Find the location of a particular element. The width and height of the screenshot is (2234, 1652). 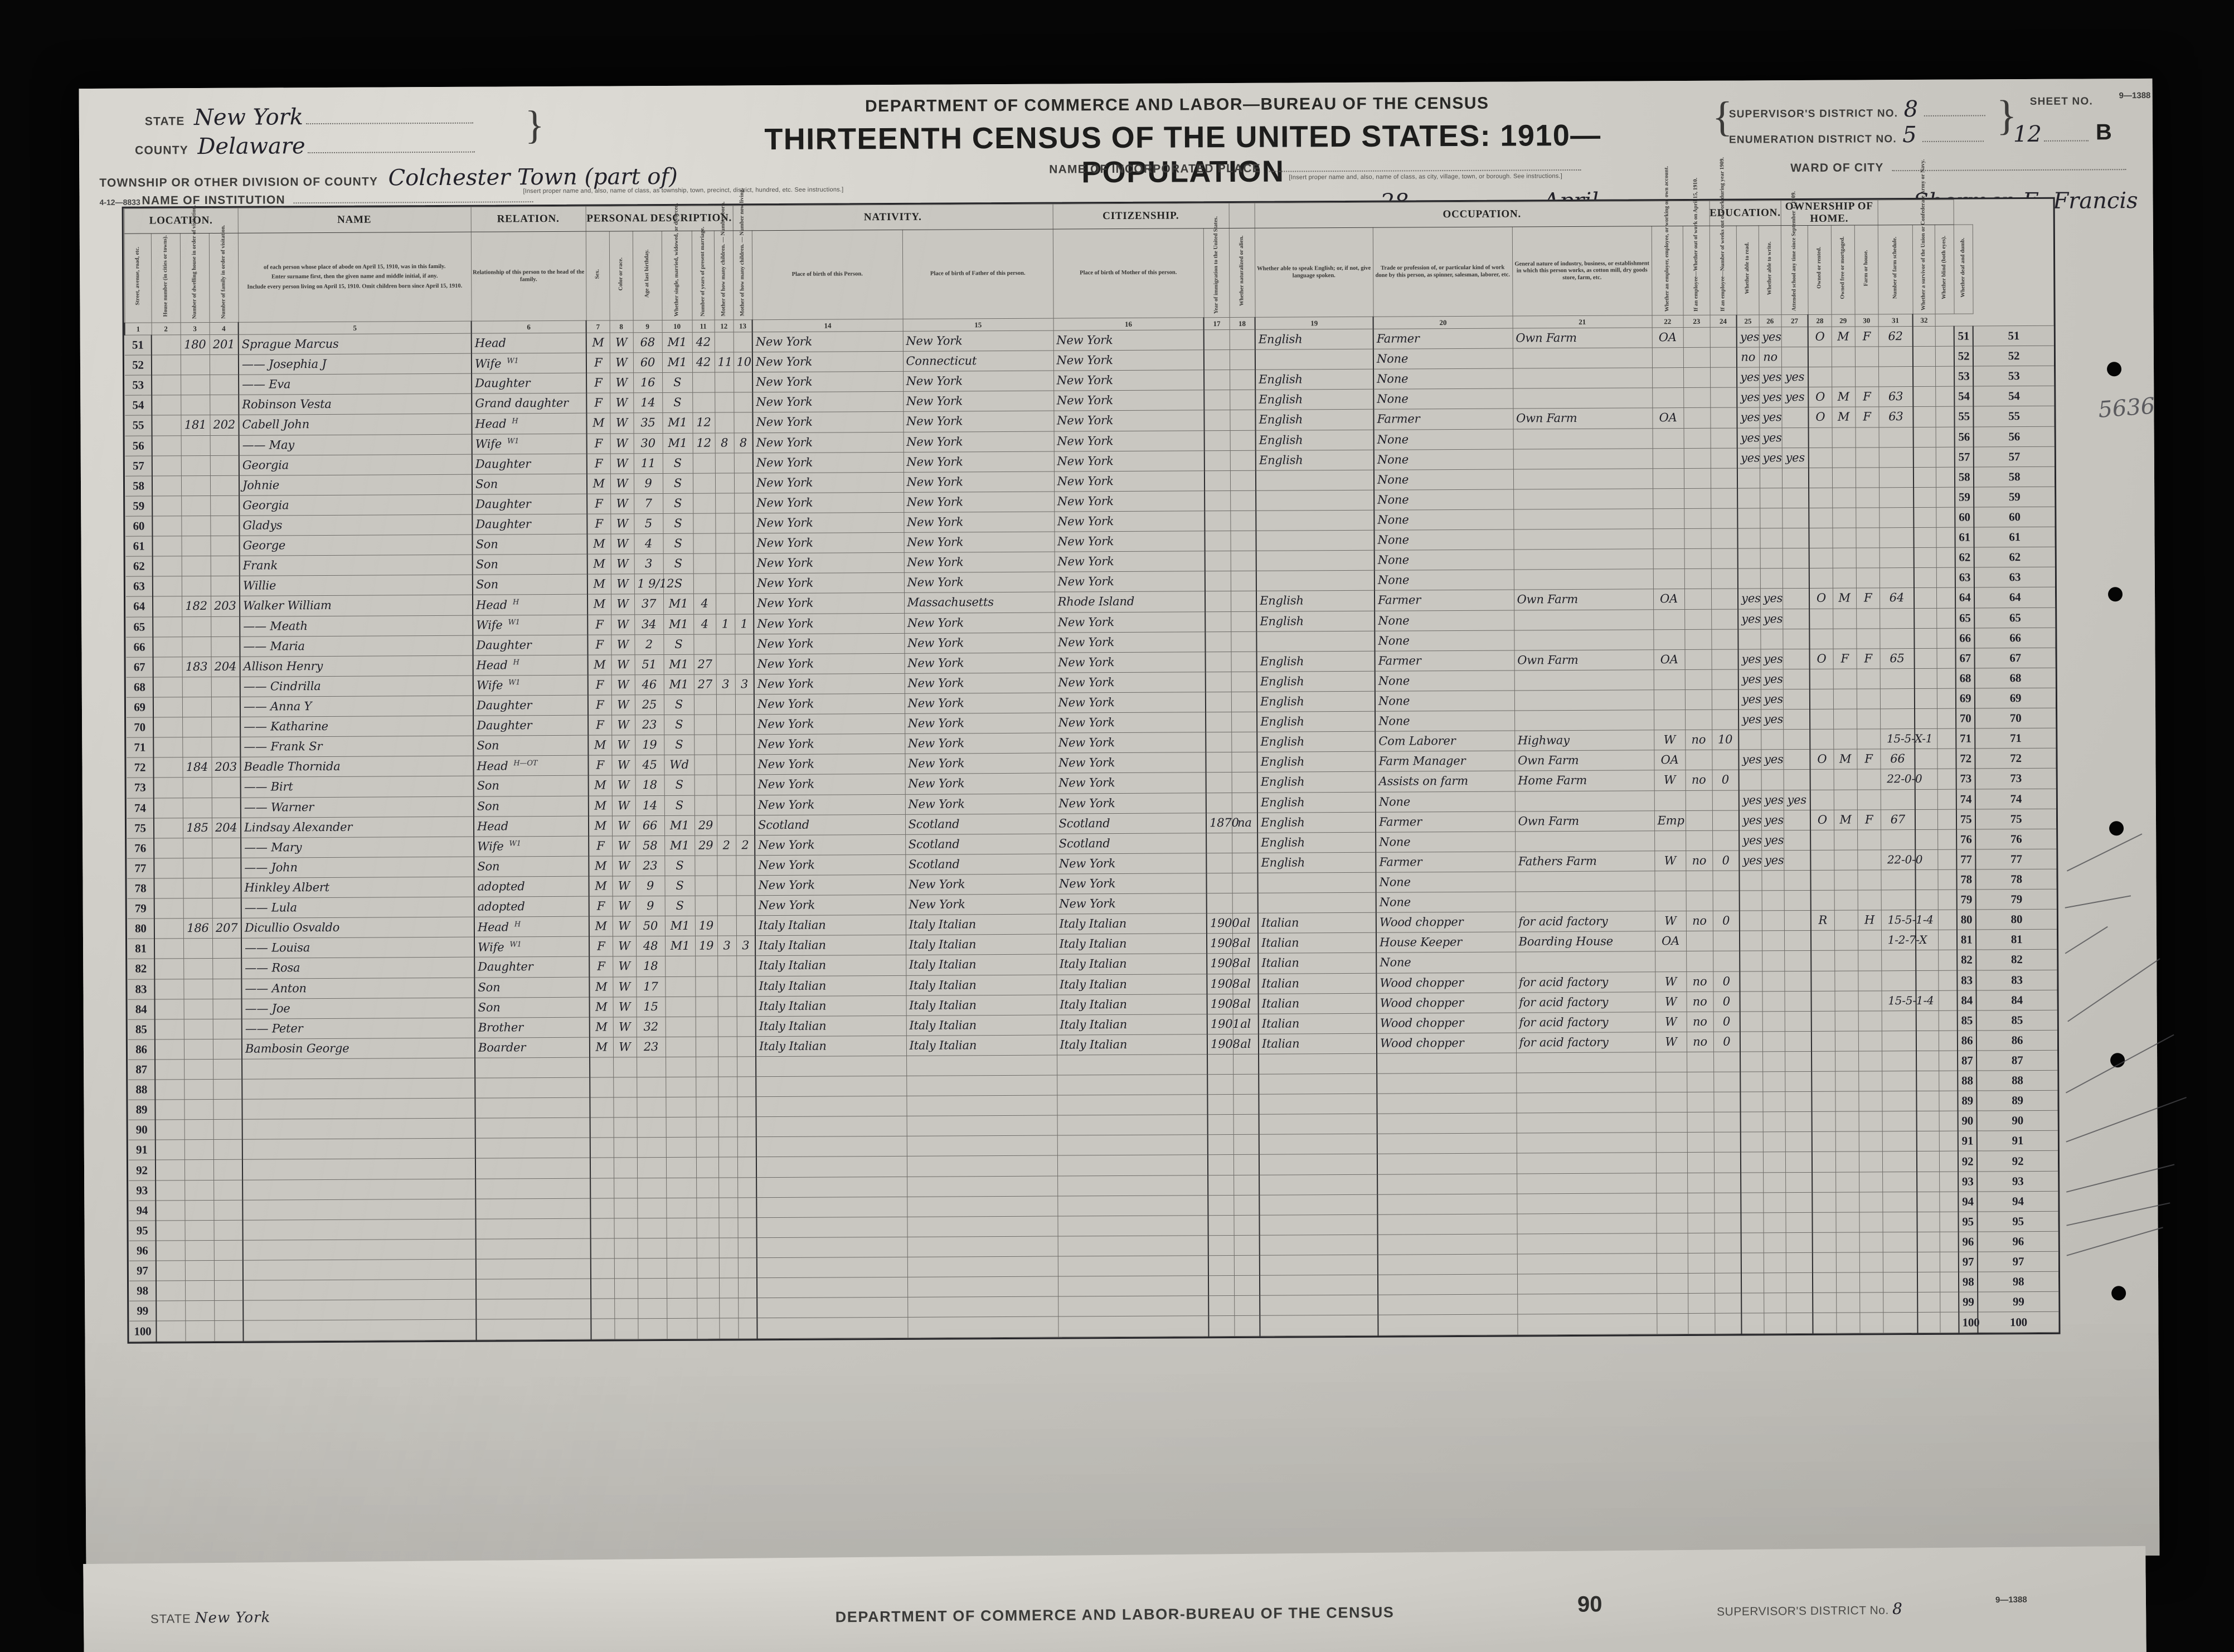

cell-farm: F is located at coordinates (1867, 417).